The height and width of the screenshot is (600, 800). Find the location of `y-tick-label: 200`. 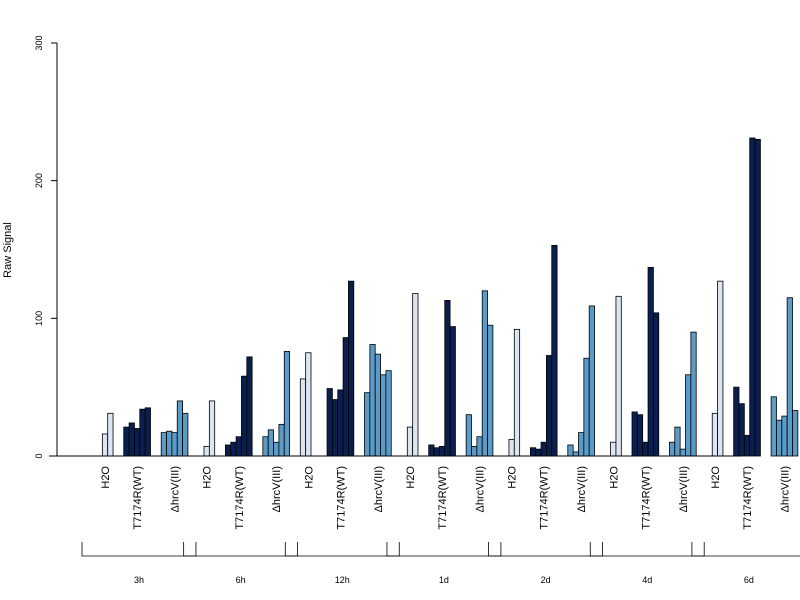

y-tick-label: 200 is located at coordinates (39, 180).